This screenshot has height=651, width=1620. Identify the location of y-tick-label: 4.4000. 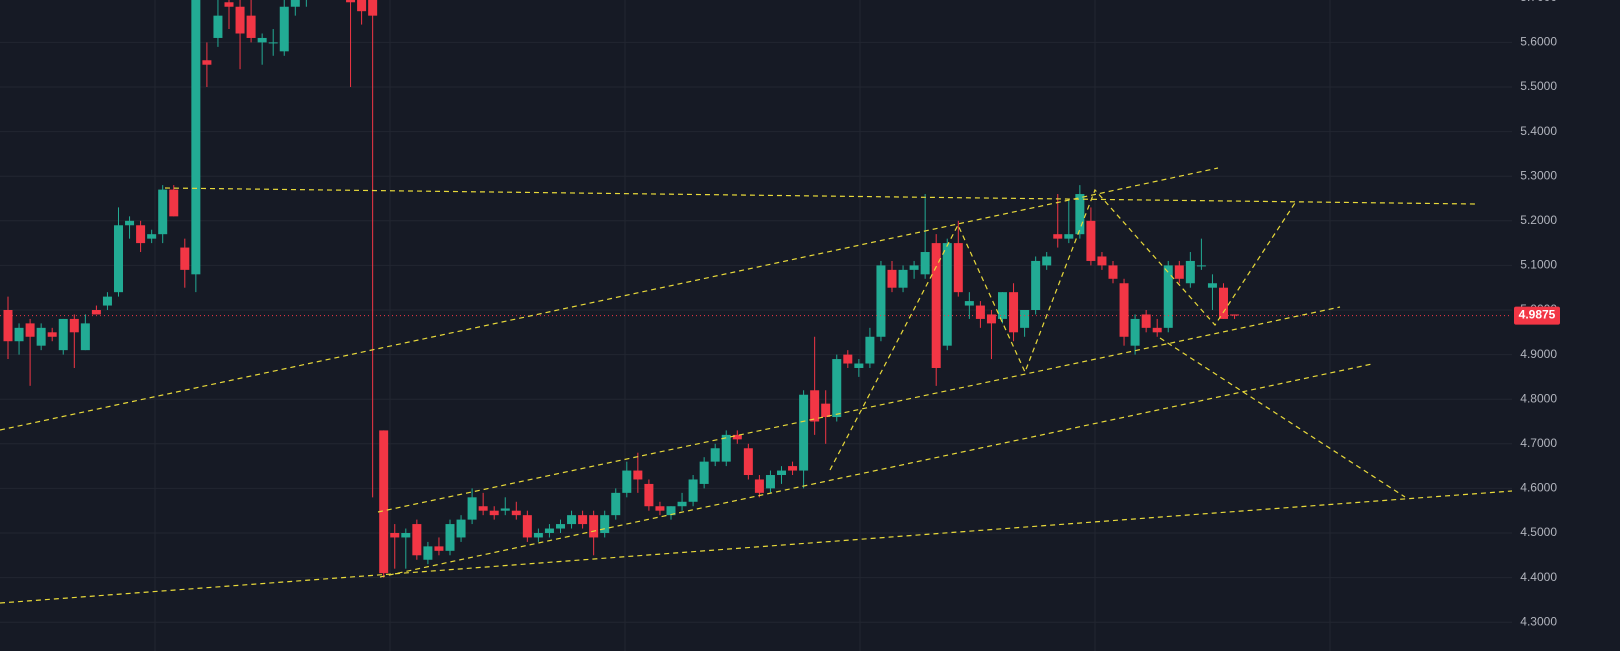
(1538, 577).